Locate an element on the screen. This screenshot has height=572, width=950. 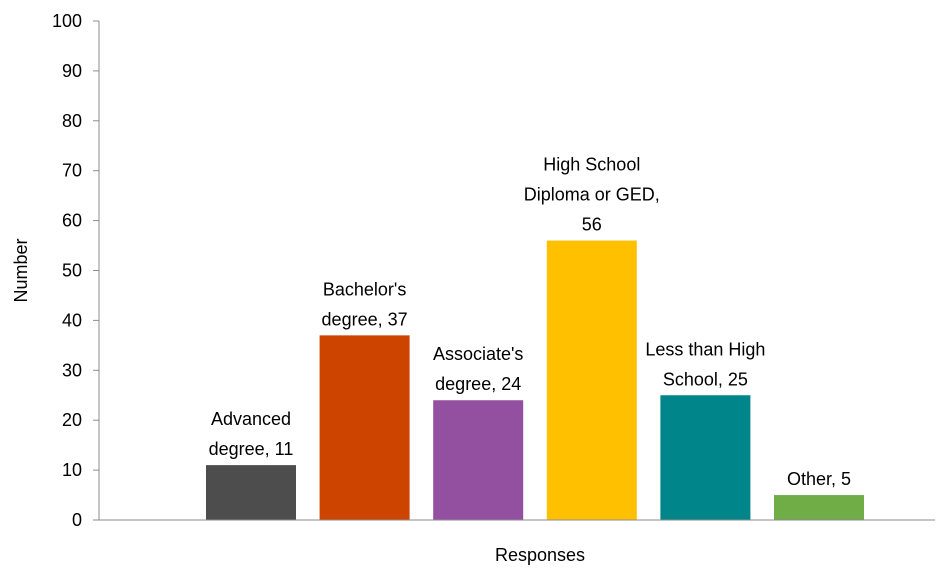
y-tick-label: 100 is located at coordinates (67, 21).